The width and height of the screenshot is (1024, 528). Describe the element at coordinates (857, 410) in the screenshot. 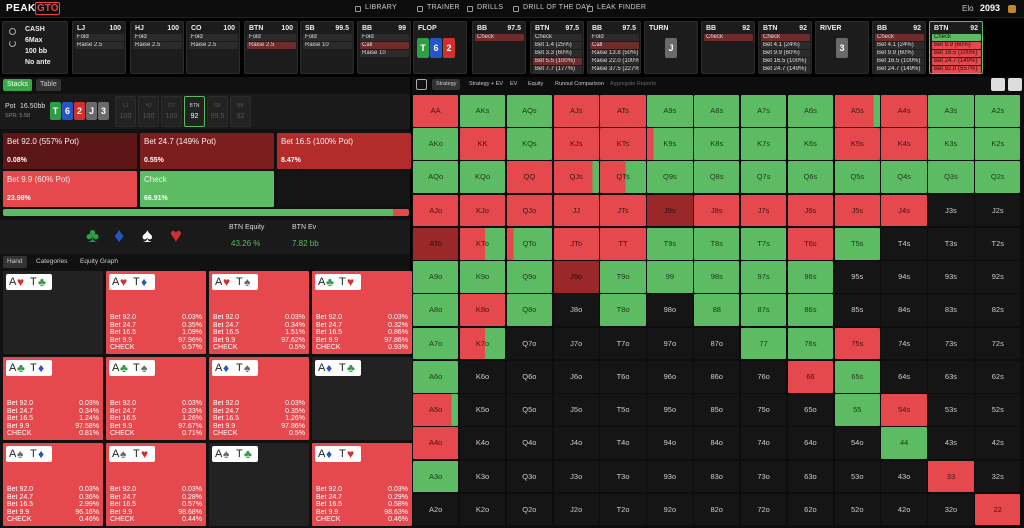

I see `hand-cell: 55` at that location.